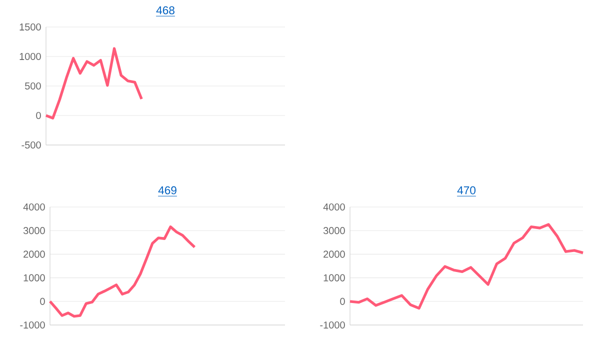 This screenshot has height=350, width=607. I want to click on y-tick-label: 500, so click(33, 86).